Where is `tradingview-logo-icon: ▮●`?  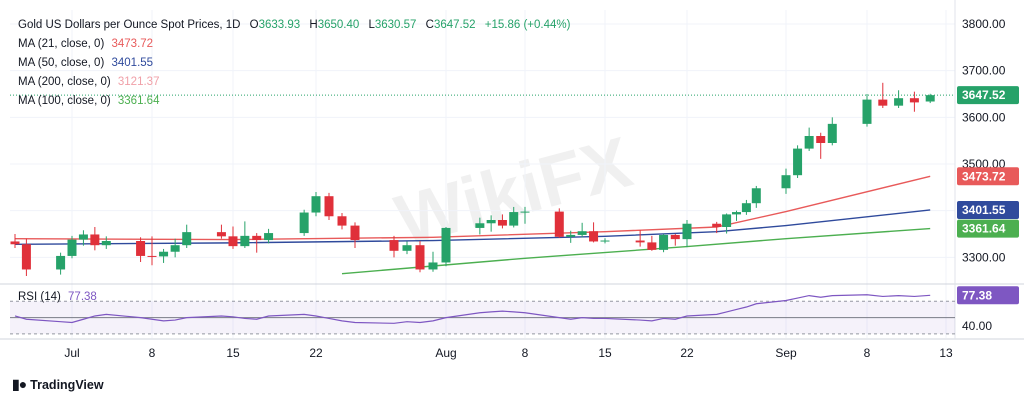 tradingview-logo-icon: ▮● is located at coordinates (19, 384).